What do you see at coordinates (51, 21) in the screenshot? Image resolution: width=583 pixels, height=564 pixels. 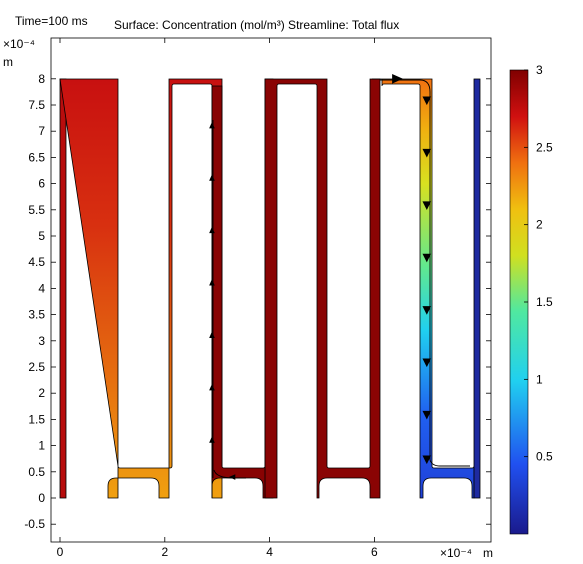 I see `time-label: Time=100 ms` at bounding box center [51, 21].